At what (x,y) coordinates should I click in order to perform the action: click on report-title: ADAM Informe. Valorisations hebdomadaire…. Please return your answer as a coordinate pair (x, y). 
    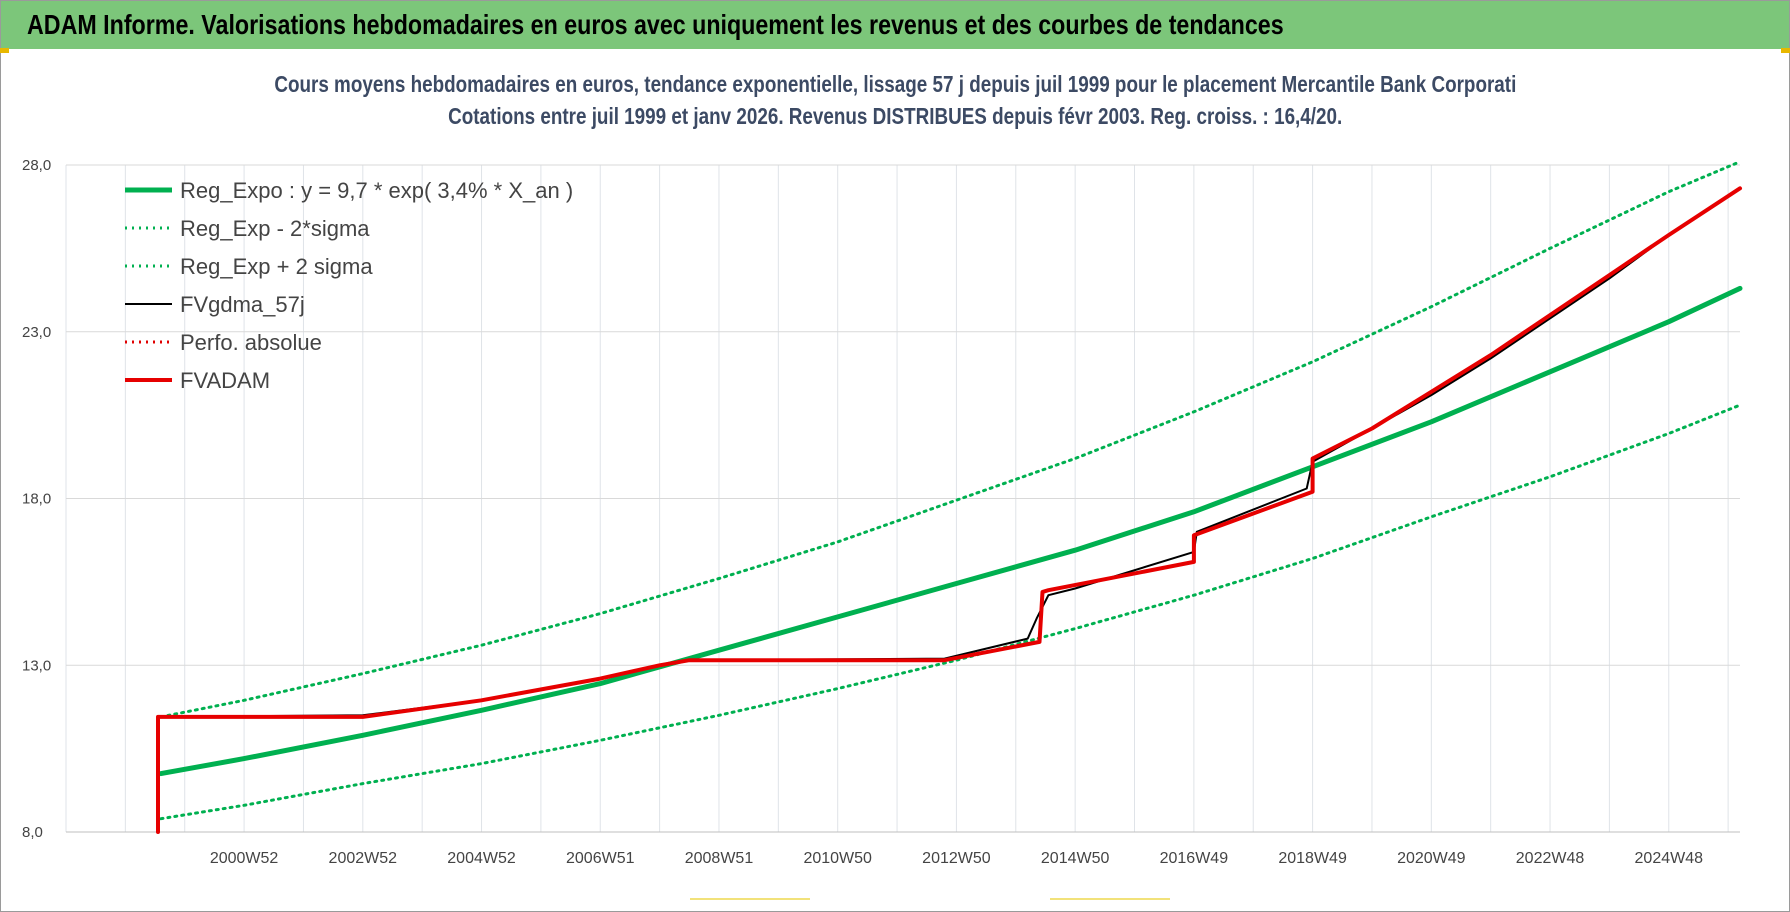
    Looking at the image, I should click on (655, 24).